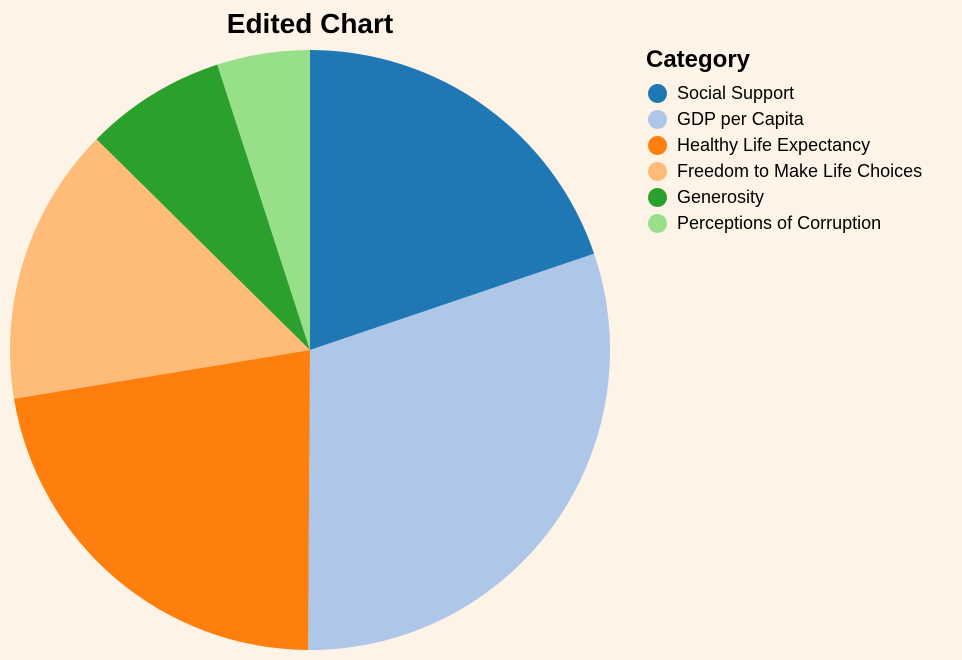  Describe the element at coordinates (698, 59) in the screenshot. I see `legend-title: Category` at that location.